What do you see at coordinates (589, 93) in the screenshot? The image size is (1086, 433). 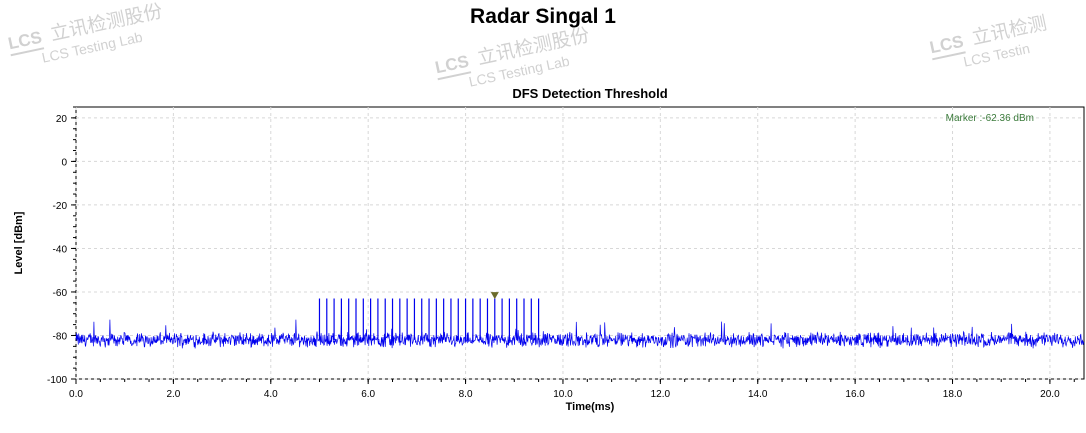 I see `chart-title: DFS Detection Threshold` at bounding box center [589, 93].